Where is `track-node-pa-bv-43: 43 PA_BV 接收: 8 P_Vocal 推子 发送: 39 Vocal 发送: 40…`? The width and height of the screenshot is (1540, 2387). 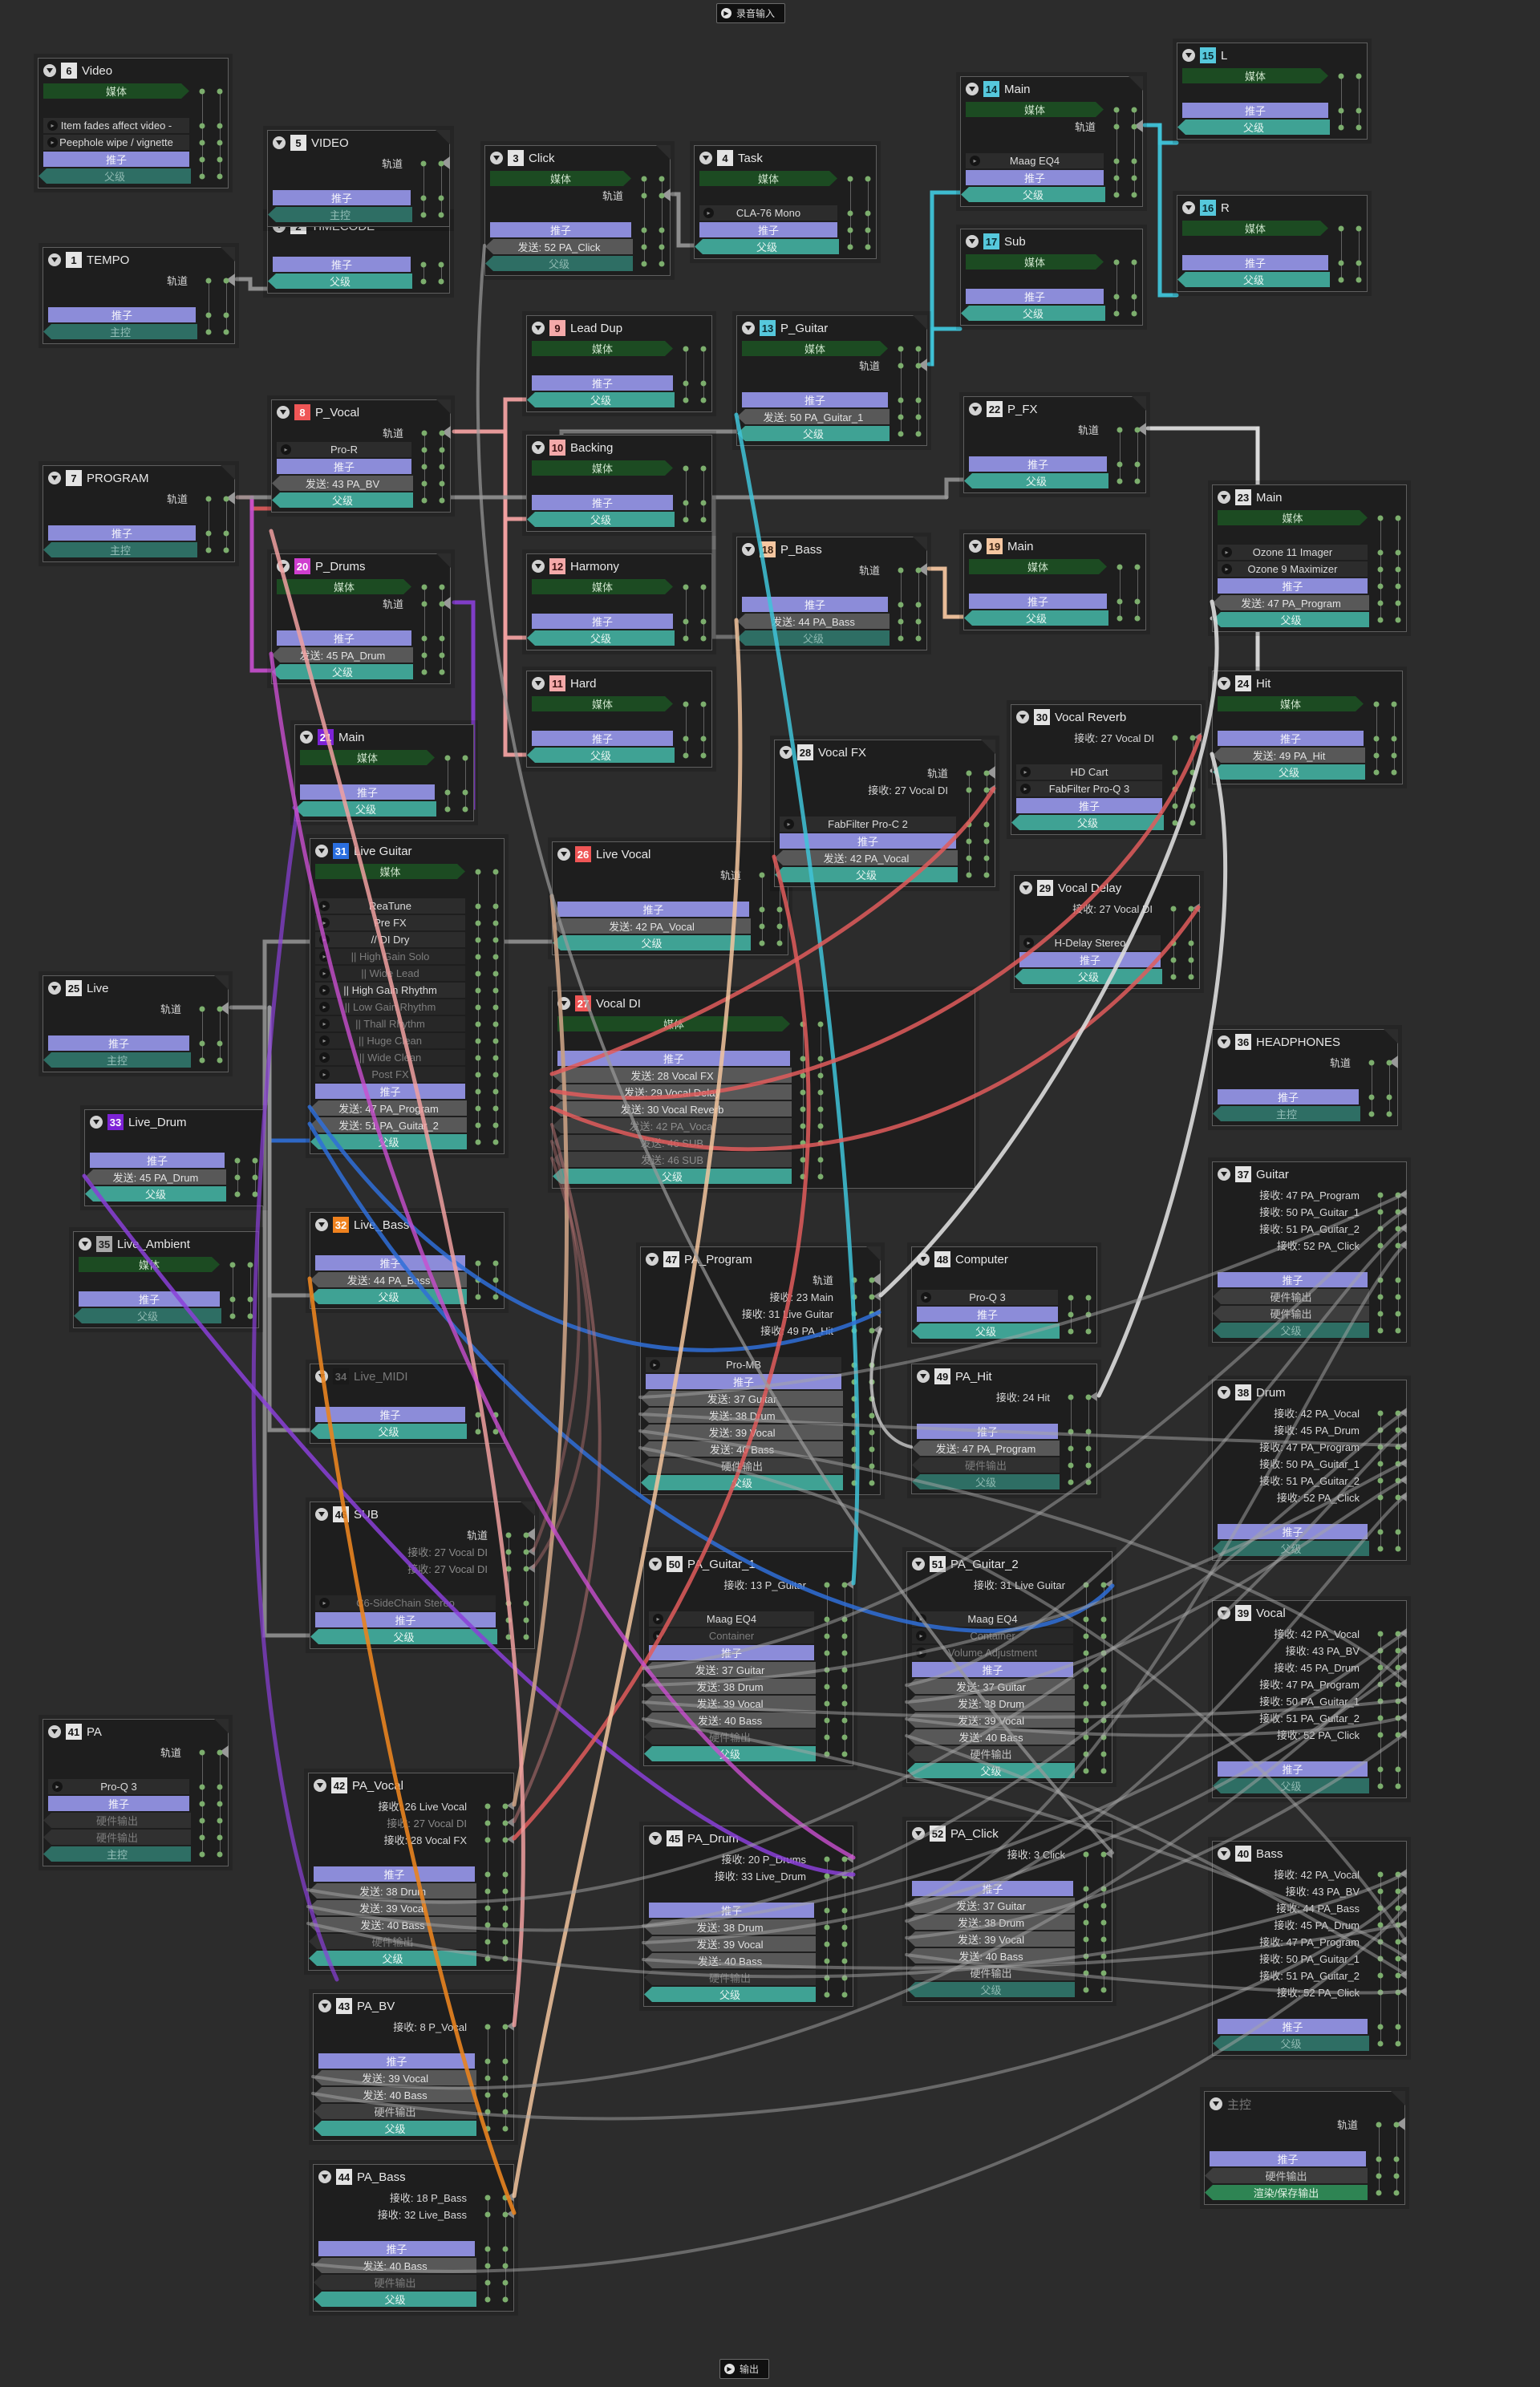
track-node-pa-bv-43: 43 PA_BV 接收: 8 P_Vocal 推子 发送: 39 Vocal 发送: 40… is located at coordinates (413, 2067).